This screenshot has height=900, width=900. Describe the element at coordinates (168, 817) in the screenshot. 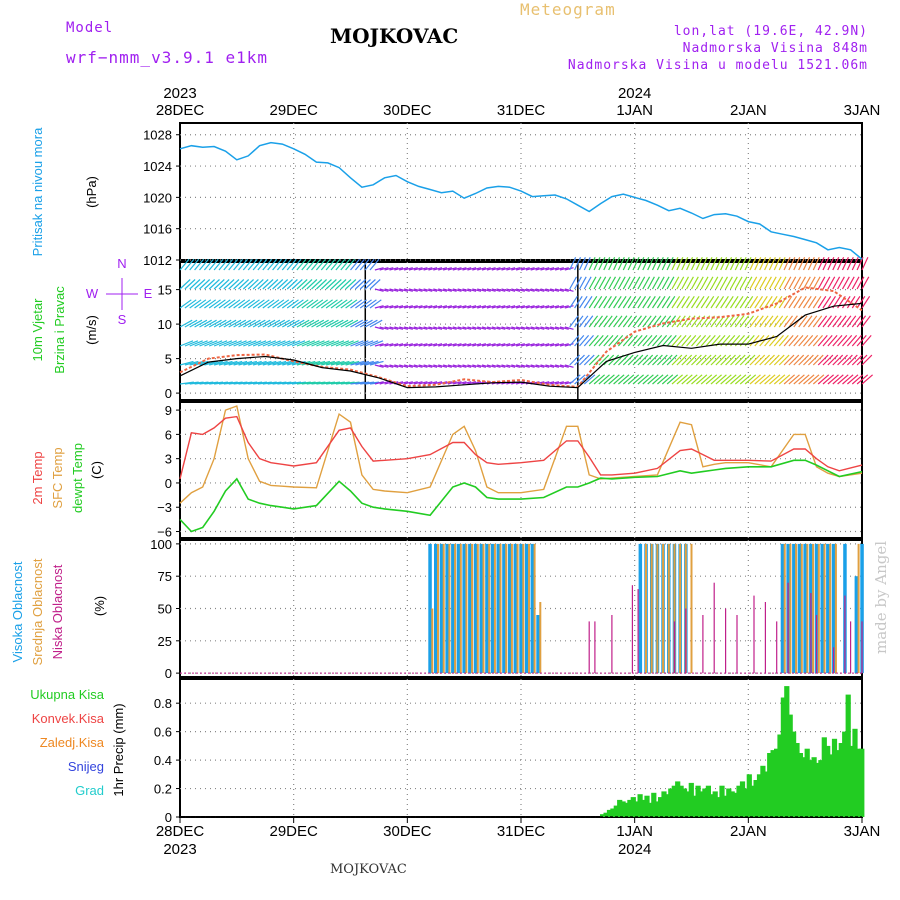

I see `precipitation-ytick-label: 0` at that location.